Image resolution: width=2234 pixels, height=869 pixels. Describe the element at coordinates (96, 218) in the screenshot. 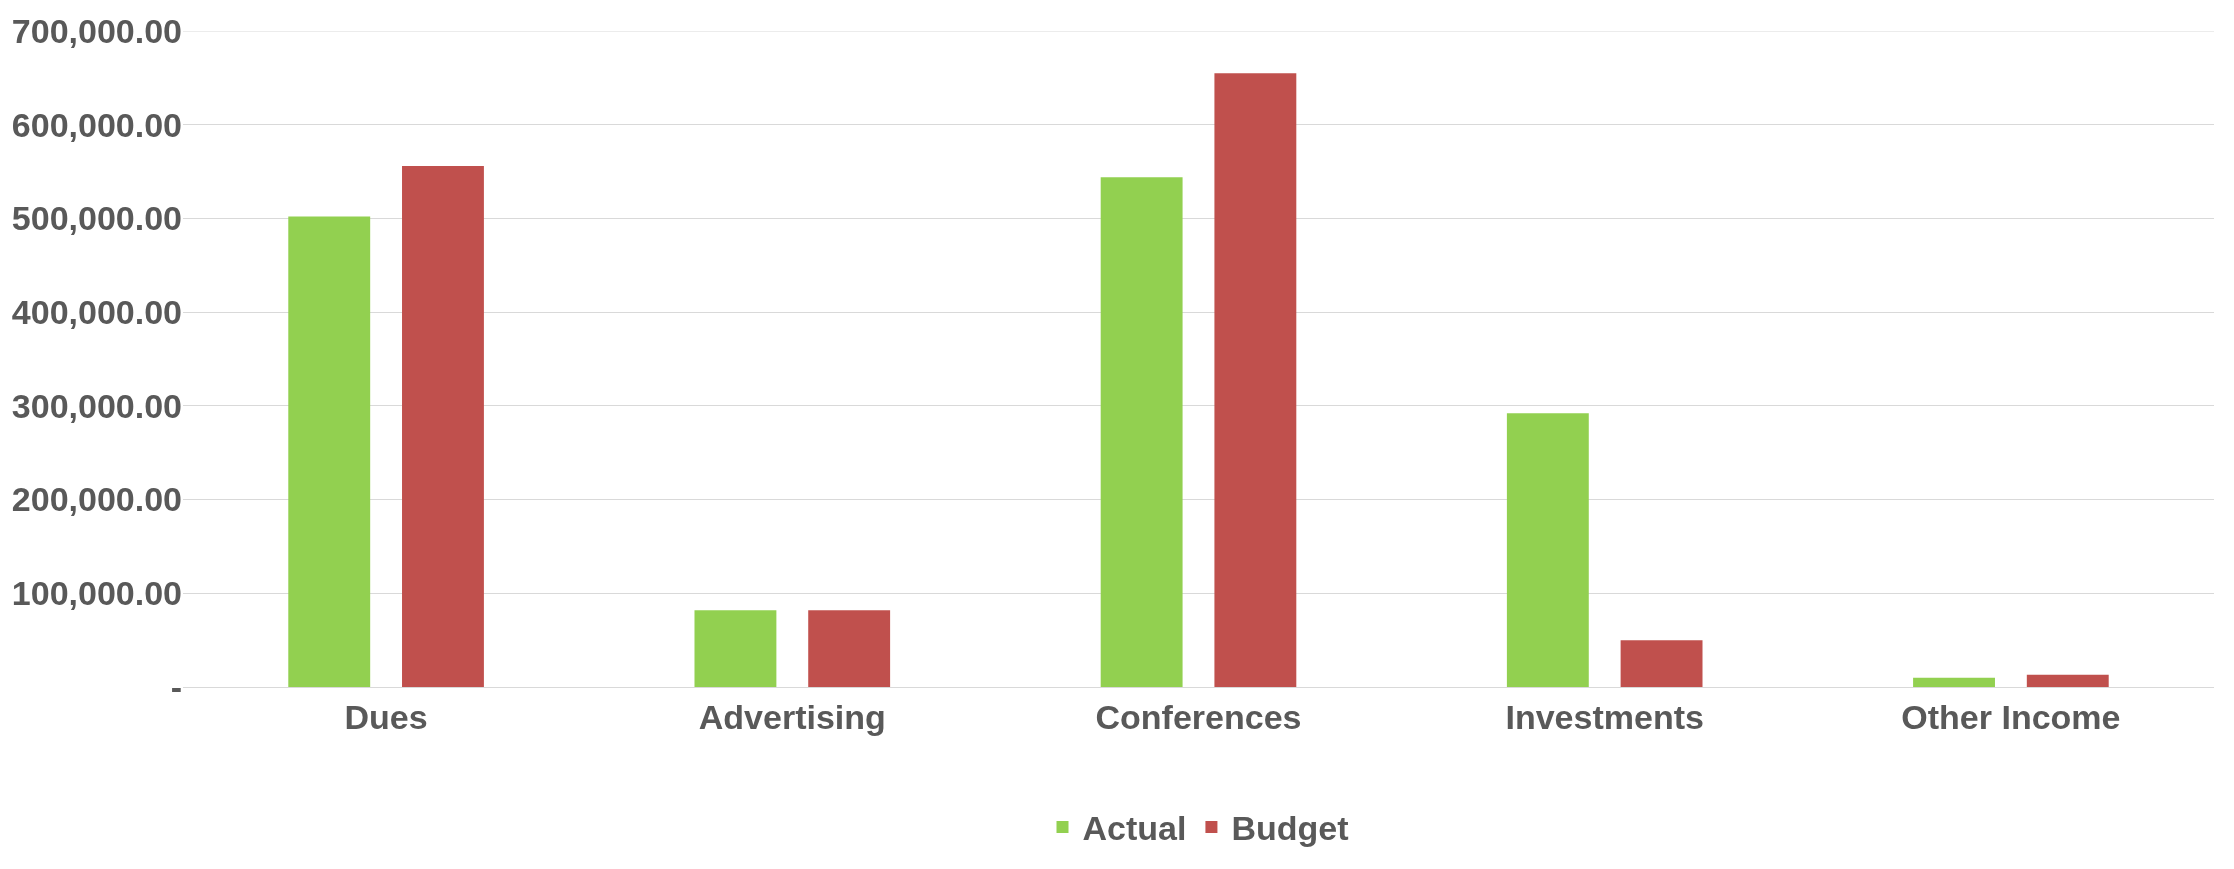

I see `y-tick-label: 500,000.00` at that location.